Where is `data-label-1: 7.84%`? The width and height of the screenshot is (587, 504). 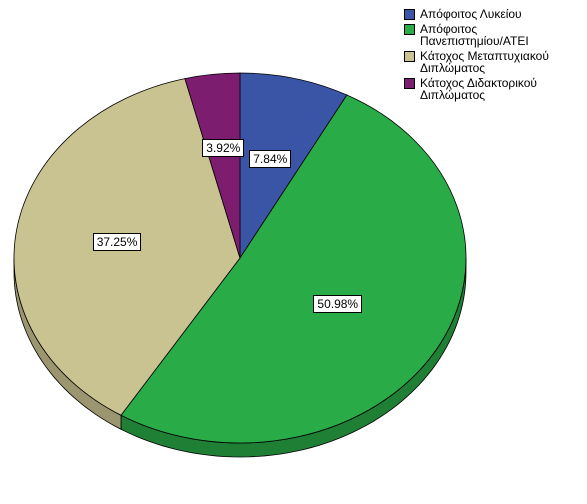 data-label-1: 7.84% is located at coordinates (270, 159).